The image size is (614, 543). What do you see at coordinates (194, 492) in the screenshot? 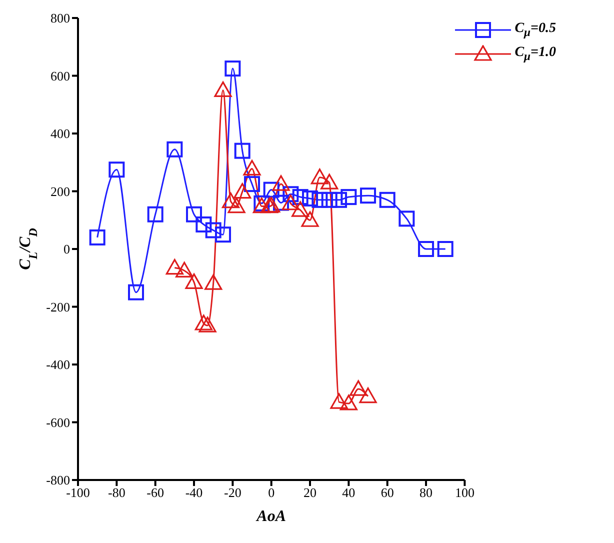
I see `x-tick-label: -40` at bounding box center [194, 492].